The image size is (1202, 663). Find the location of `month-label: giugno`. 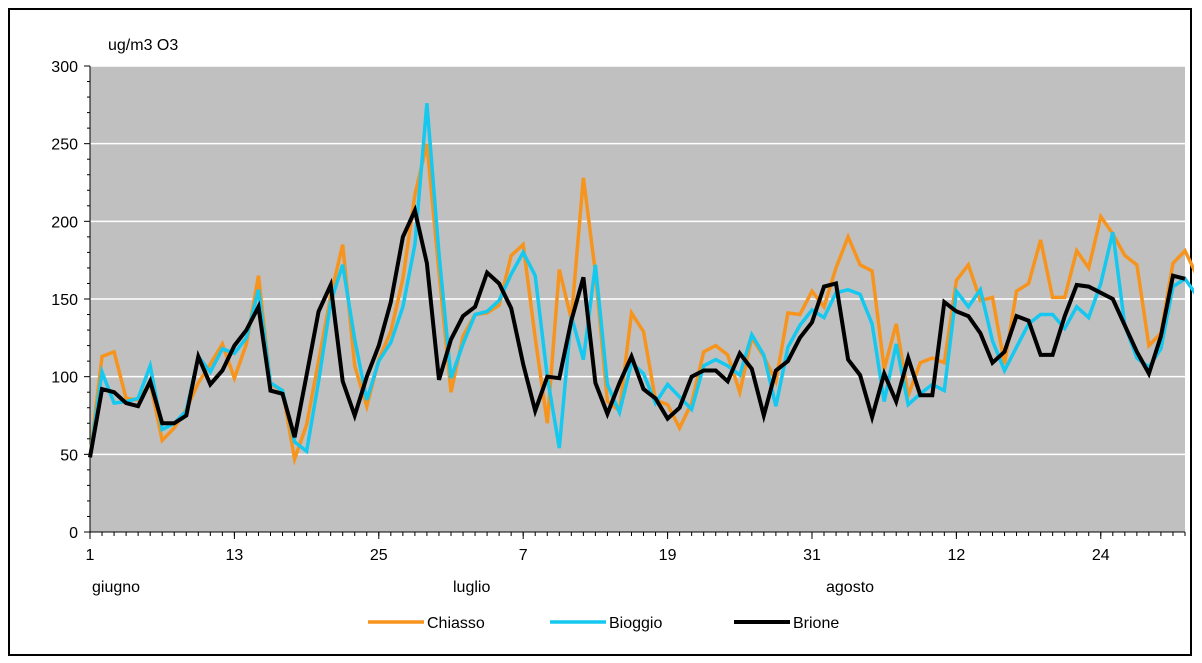

month-label: giugno is located at coordinates (116, 587).